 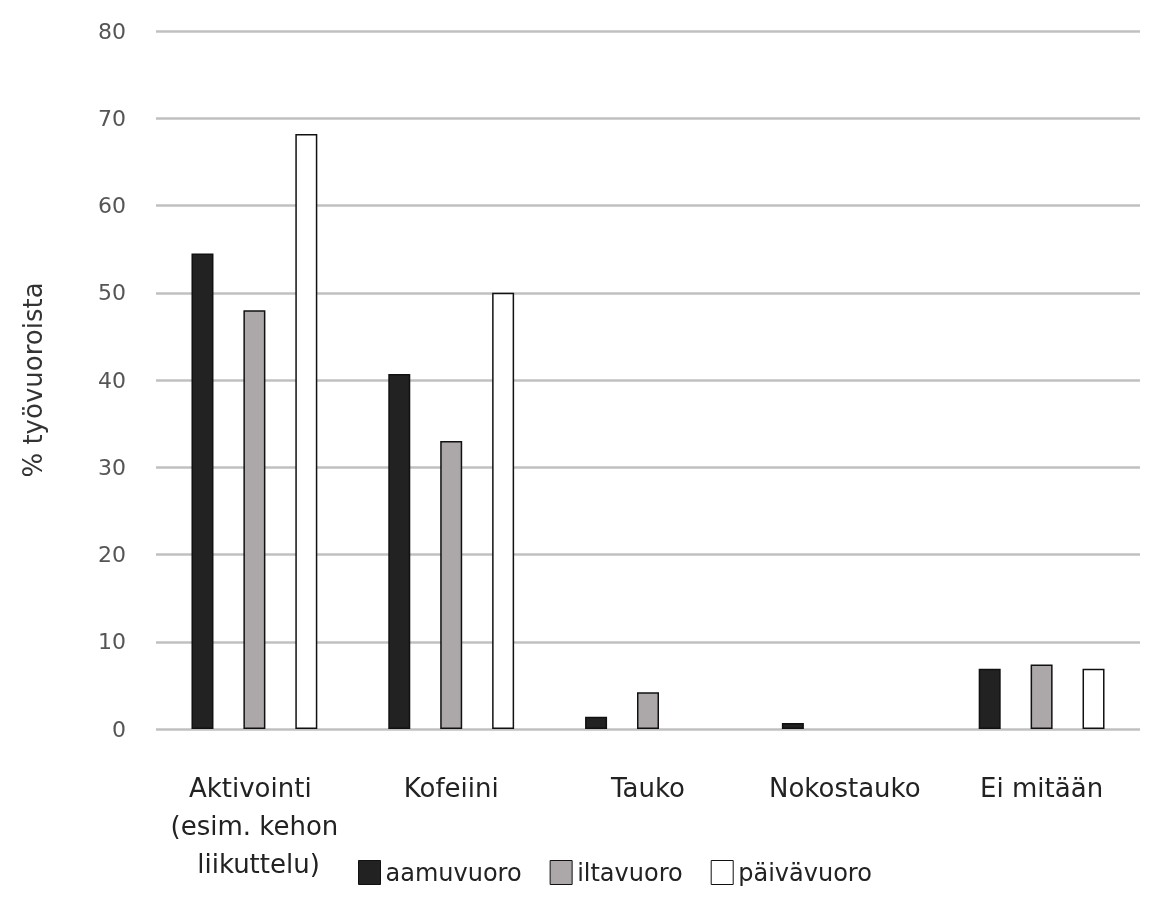 I want to click on y-tick-label: 10, so click(x=112, y=642).